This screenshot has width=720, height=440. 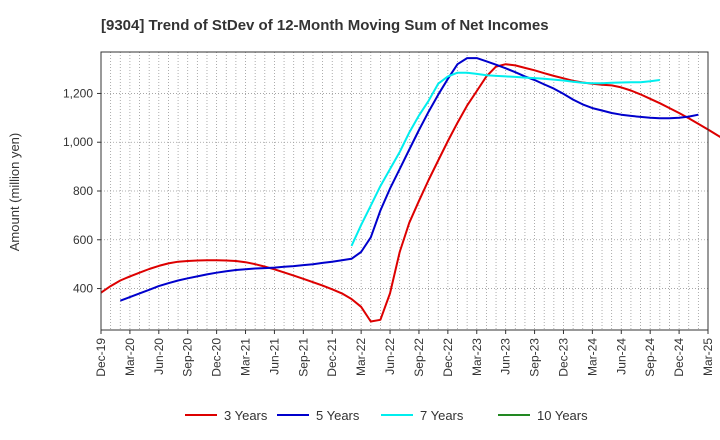 I want to click on x-tick-label: Mar-22, so click(x=361, y=357).